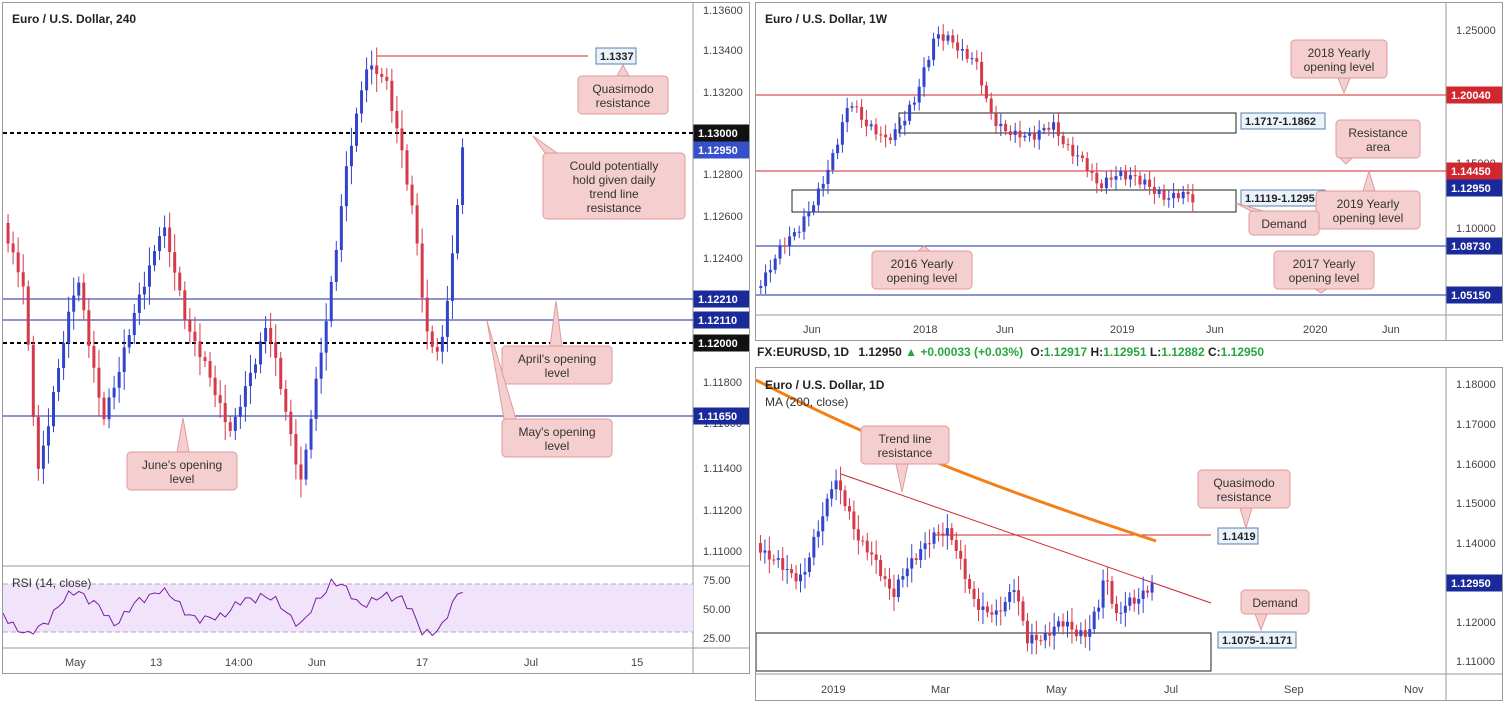 Image resolution: width=1505 pixels, height=704 pixels. I want to click on callout-quasimodo-text: resistance, so click(1244, 497).